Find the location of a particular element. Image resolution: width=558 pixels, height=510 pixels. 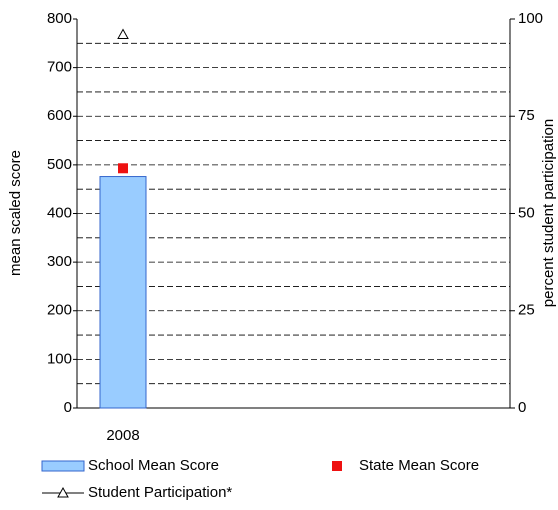

bar is located at coordinates (123, 292).